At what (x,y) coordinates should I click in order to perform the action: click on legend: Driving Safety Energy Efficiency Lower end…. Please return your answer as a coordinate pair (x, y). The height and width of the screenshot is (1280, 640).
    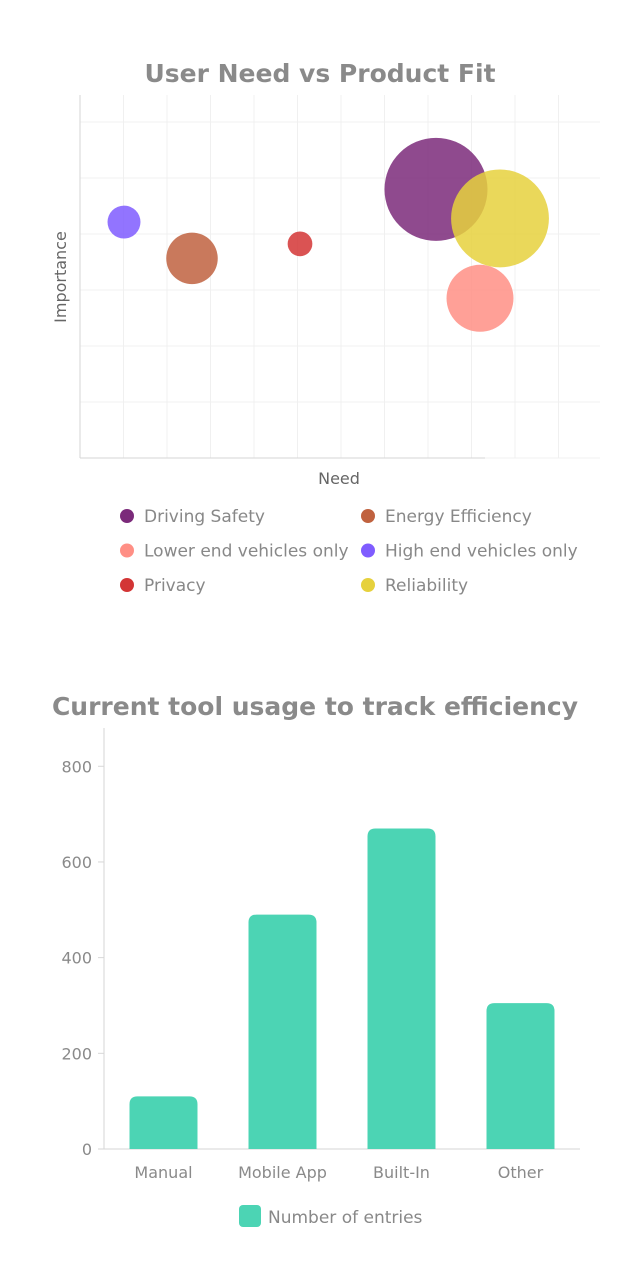
    Looking at the image, I should click on (349, 551).